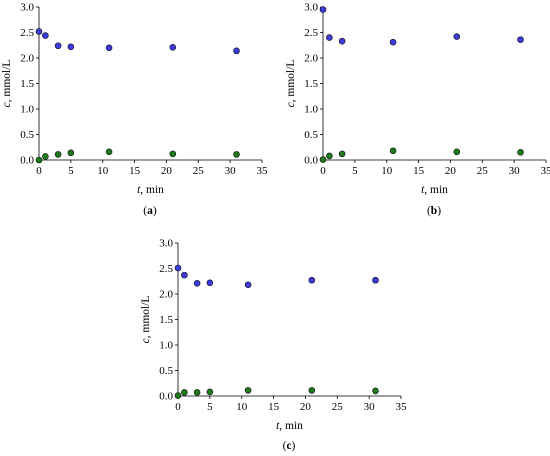 Image resolution: width=550 pixels, height=456 pixels. I want to click on x-tick-label: 10, so click(103, 171).